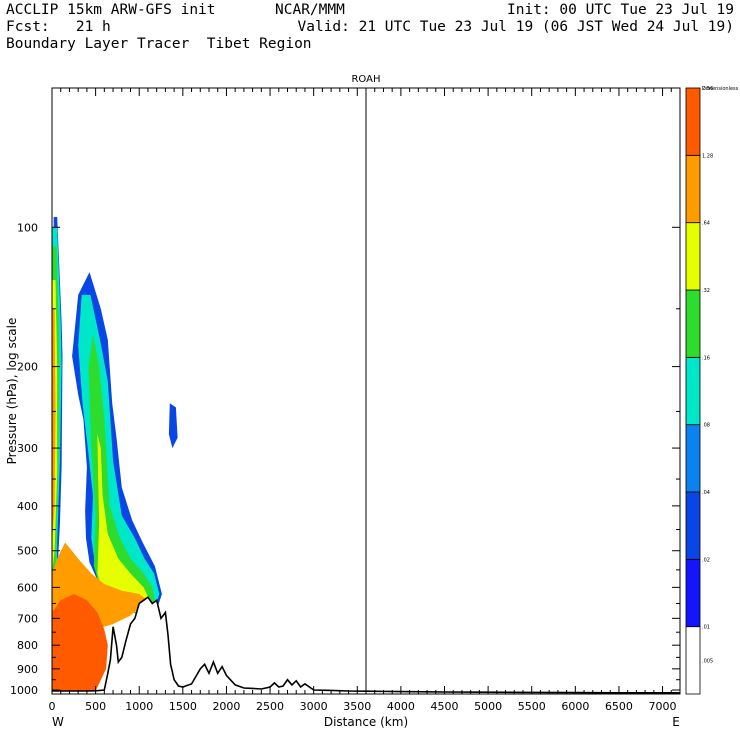  What do you see at coordinates (27, 227) in the screenshot?
I see `y-tick-label: 100` at bounding box center [27, 227].